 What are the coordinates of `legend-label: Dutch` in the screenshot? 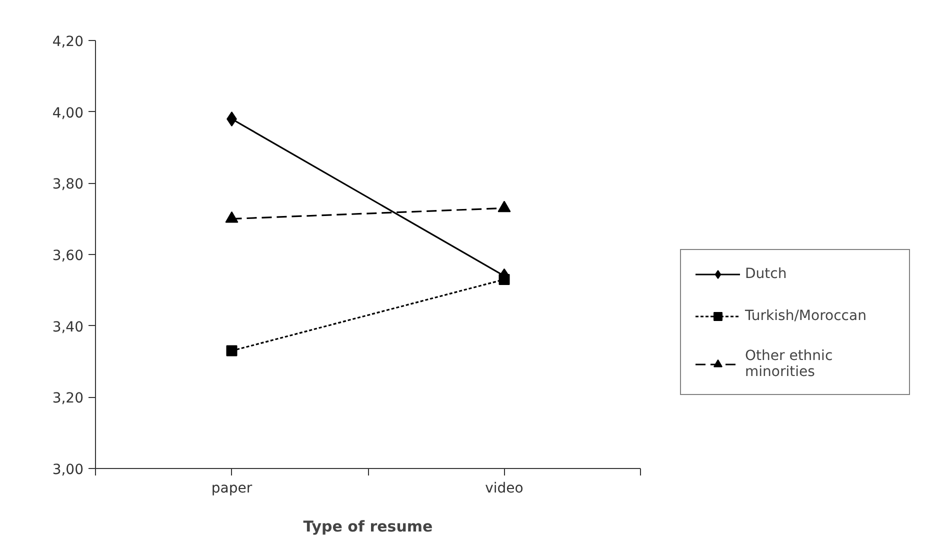 It's located at (766, 274).